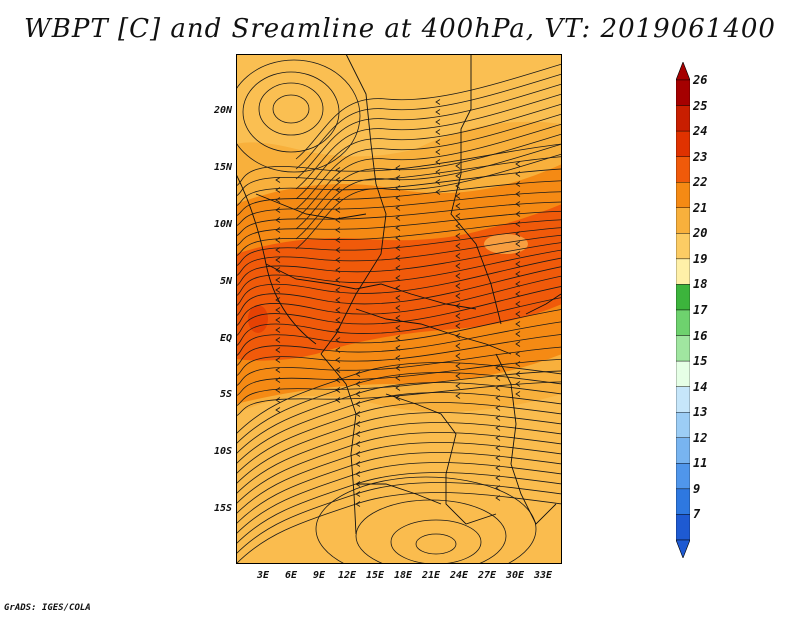 The image size is (800, 618). I want to click on lon-label: 9E, so click(319, 575).